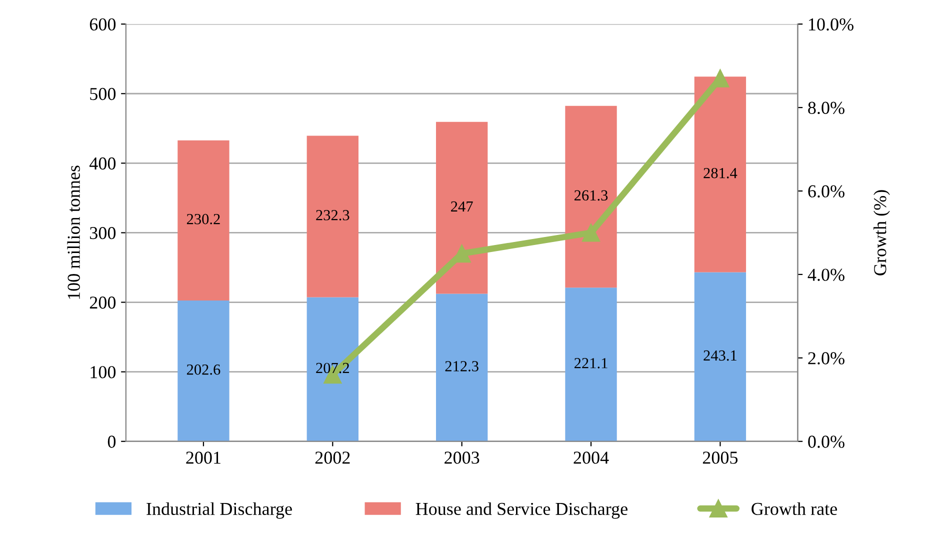 This screenshot has height=535, width=933. What do you see at coordinates (73, 232) in the screenshot?
I see `y-axis-title: 100 million tonnes` at bounding box center [73, 232].